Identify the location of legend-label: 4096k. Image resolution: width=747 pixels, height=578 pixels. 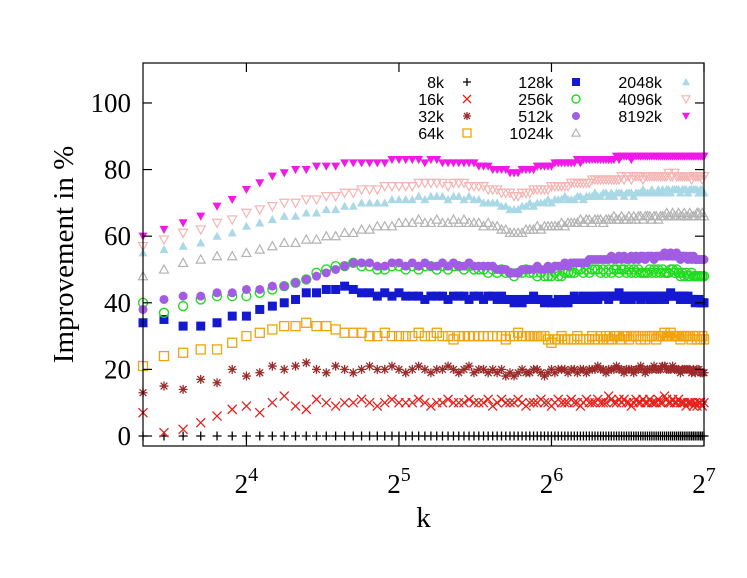
(640, 100).